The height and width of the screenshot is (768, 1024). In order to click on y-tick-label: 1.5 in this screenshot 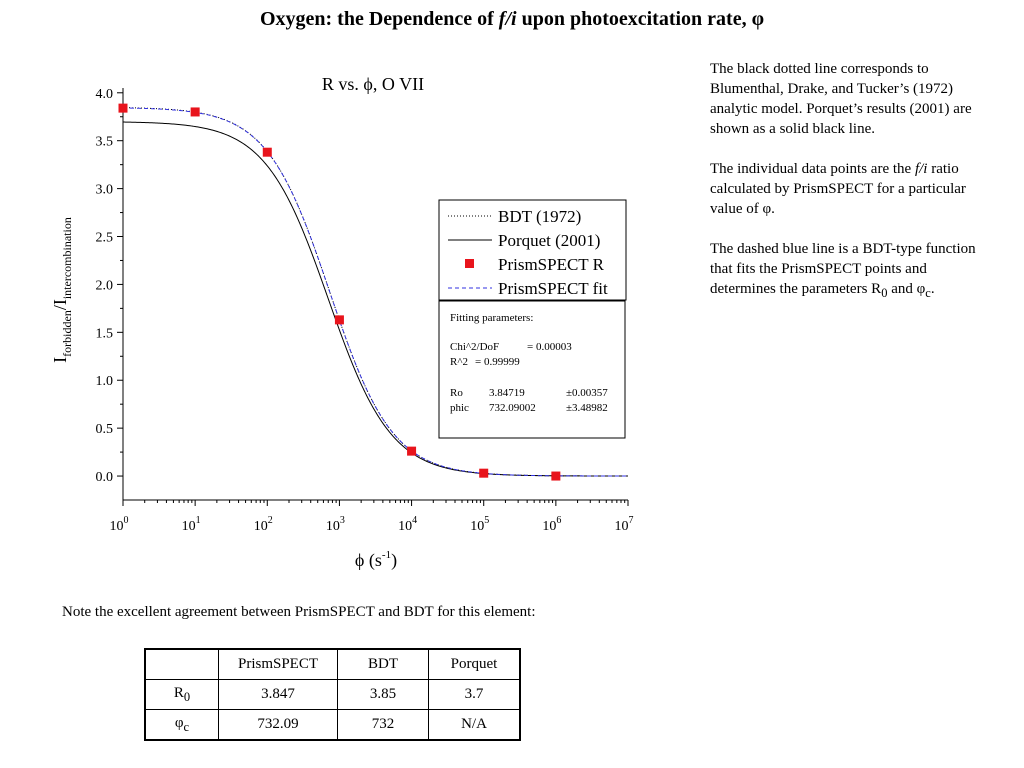, I will do `click(105, 333)`.